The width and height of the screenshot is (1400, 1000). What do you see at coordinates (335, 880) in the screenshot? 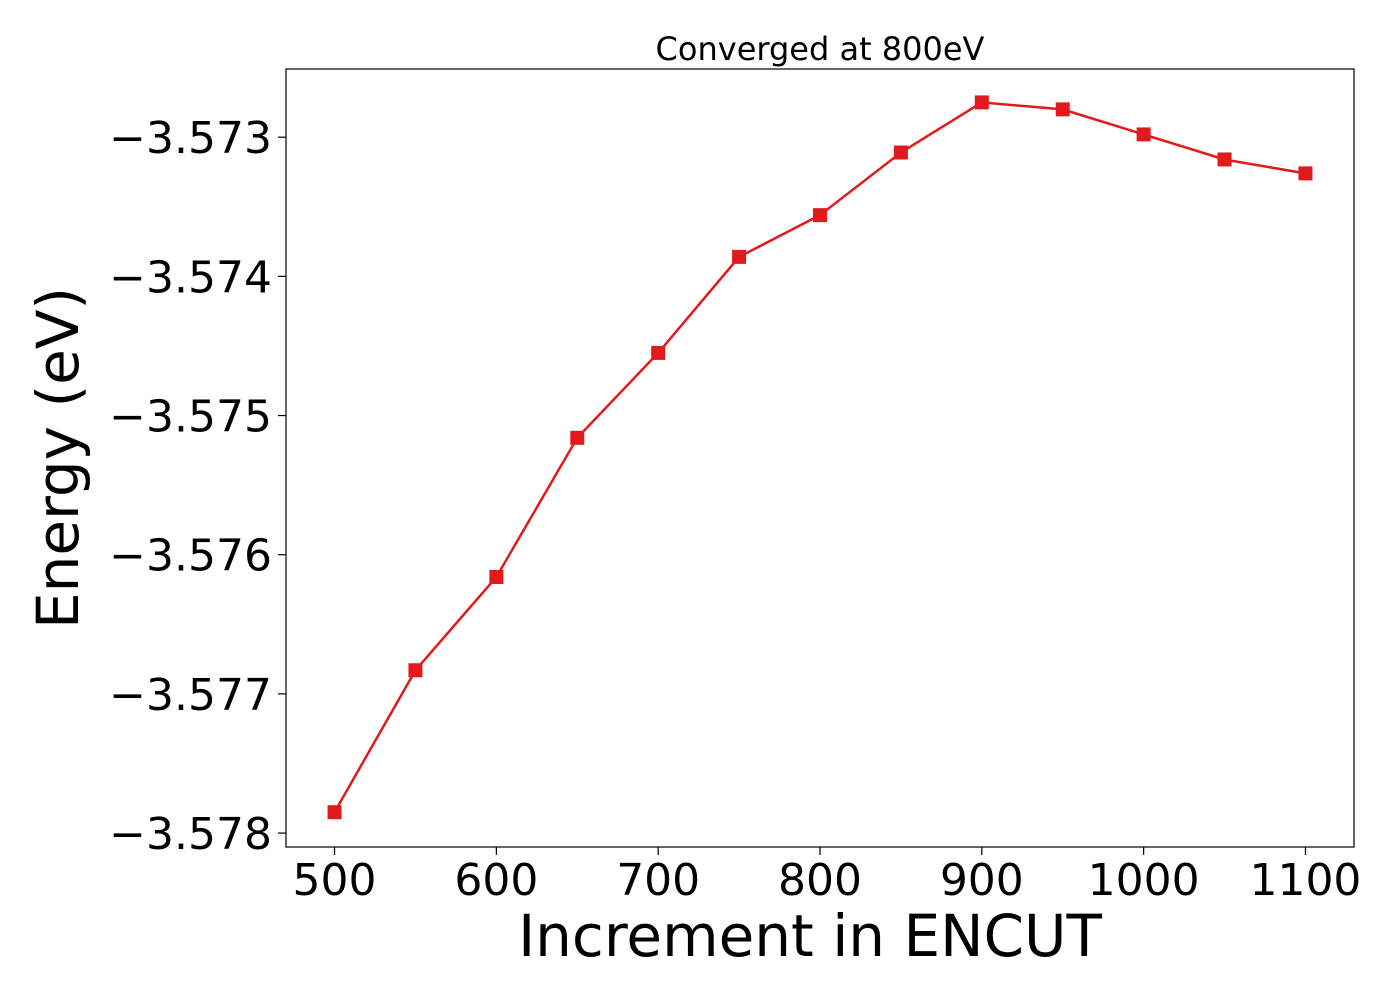
I see `x-tick-label: 500` at bounding box center [335, 880].